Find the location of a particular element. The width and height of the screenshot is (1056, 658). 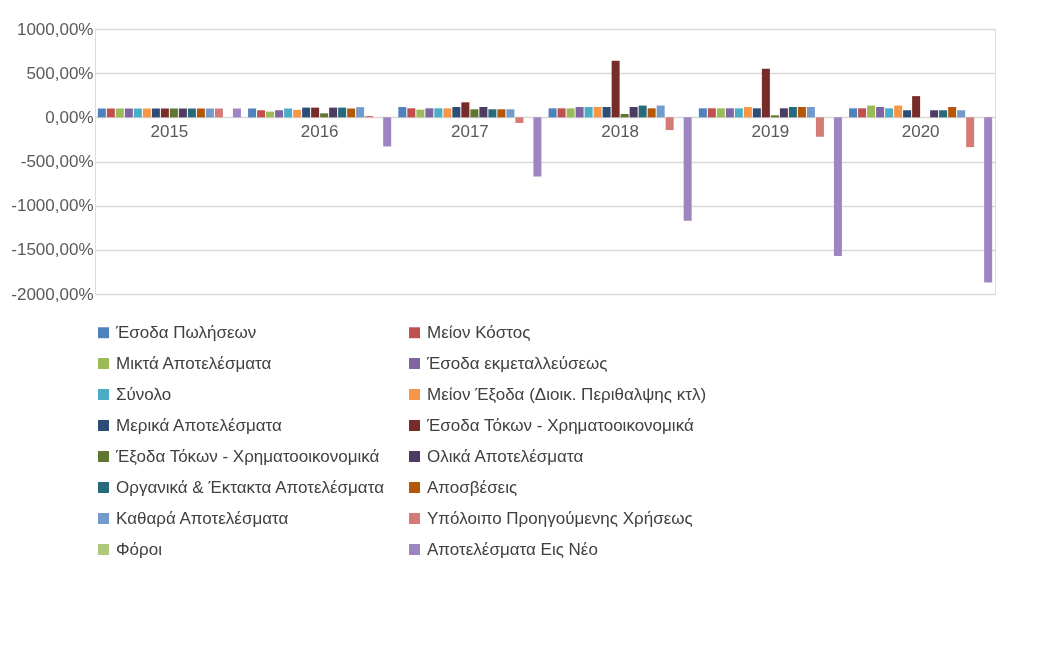

legend-label: Υπόλοιπο Προηγούμενης Χρήσεως is located at coordinates (560, 518).